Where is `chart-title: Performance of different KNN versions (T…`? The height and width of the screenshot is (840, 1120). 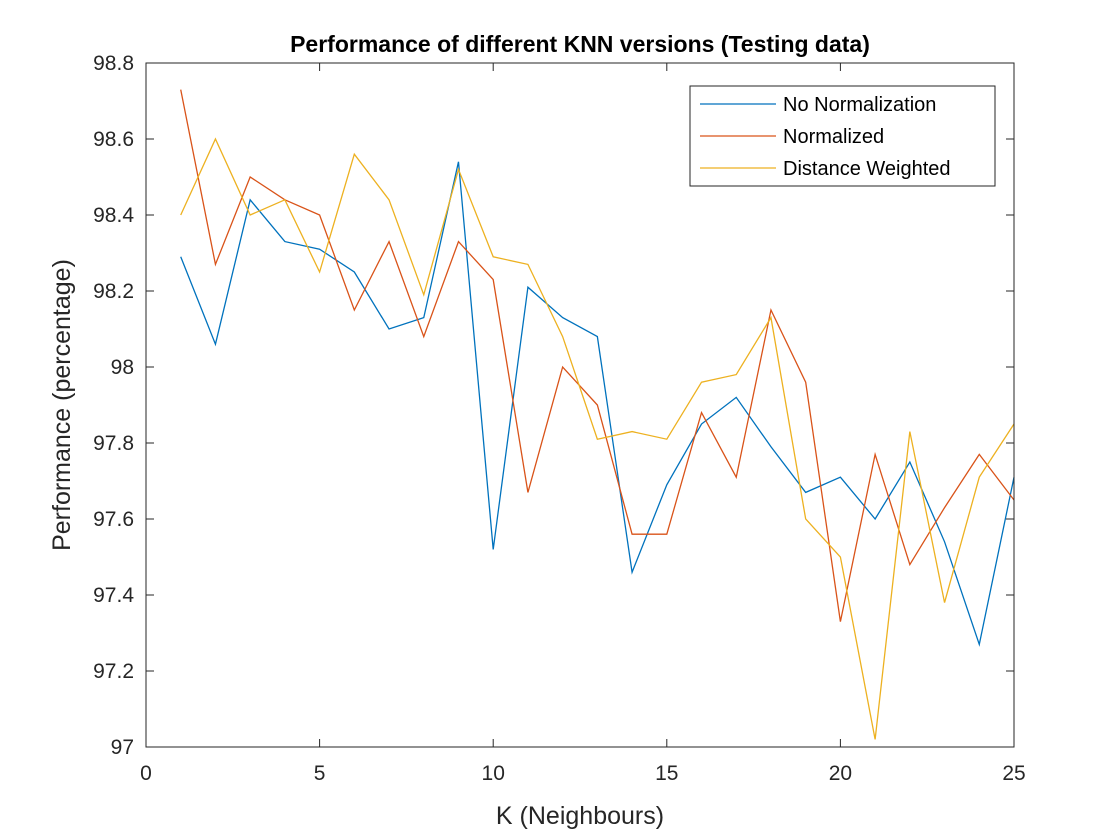 chart-title: Performance of different KNN versions (T… is located at coordinates (580, 44).